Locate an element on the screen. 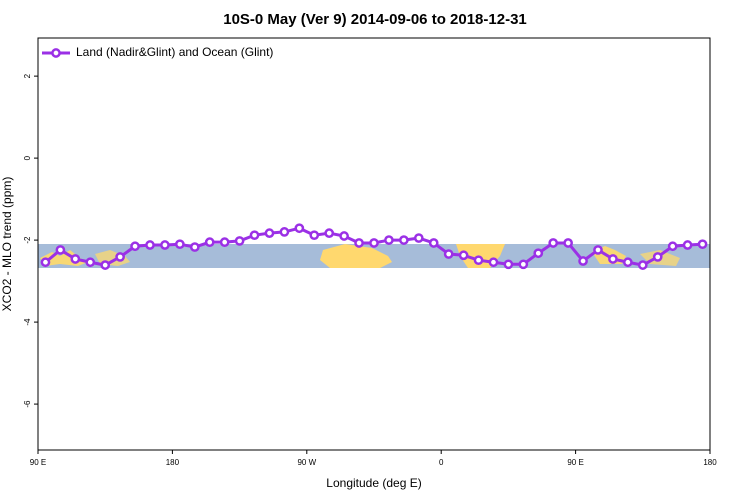 Image resolution: width=750 pixels, height=500 pixels. y-tick-label: -4 is located at coordinates (27, 322).